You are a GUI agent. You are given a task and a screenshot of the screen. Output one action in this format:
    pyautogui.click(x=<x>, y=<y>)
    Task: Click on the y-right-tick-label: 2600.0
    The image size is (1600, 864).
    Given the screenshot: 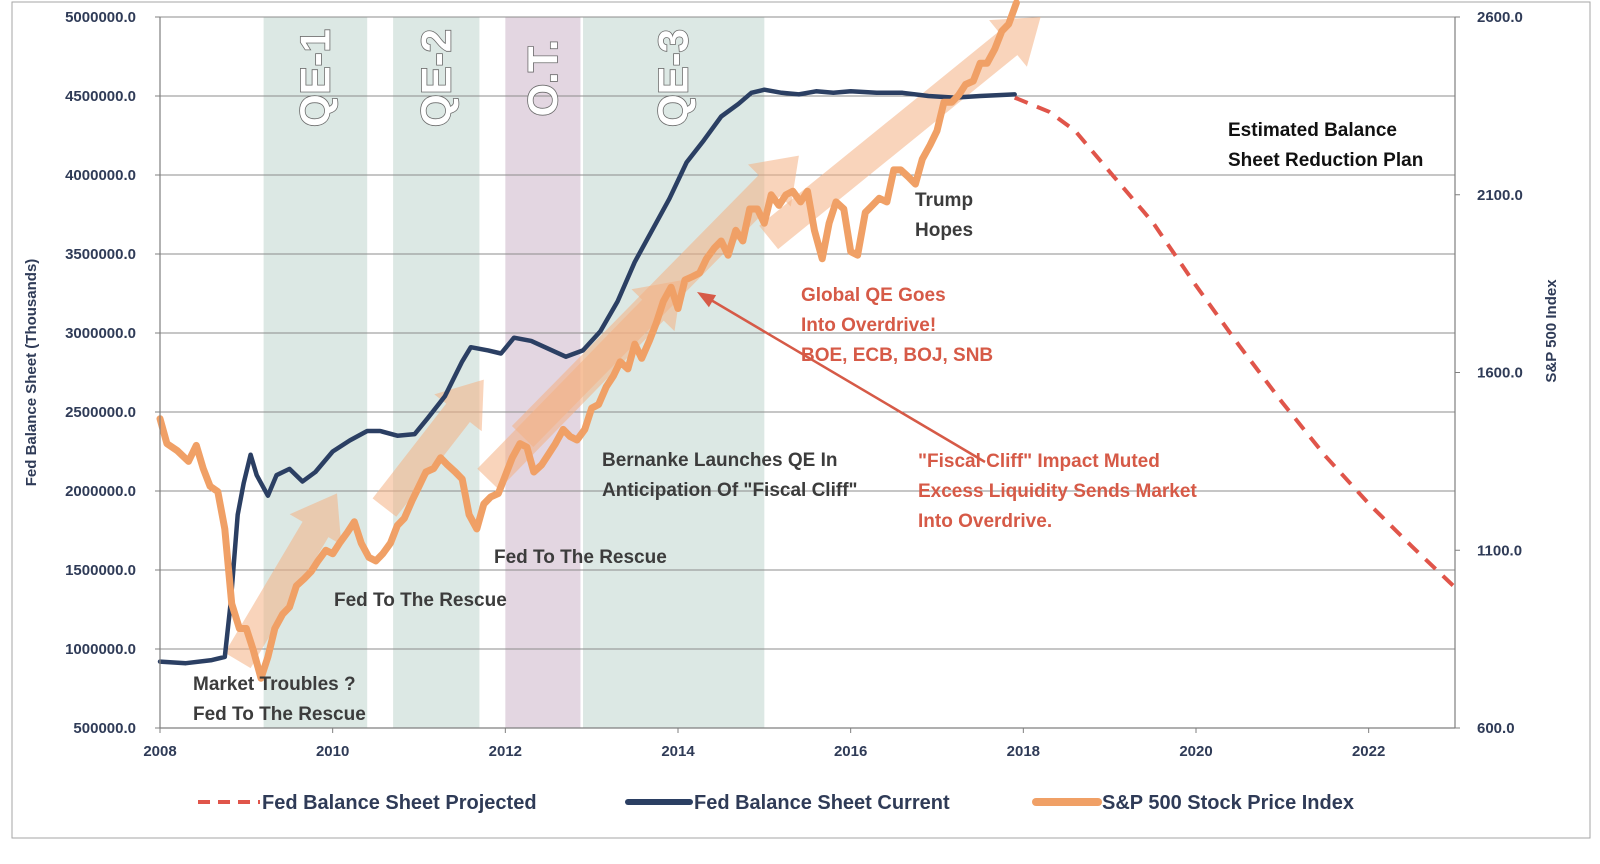 What is the action you would take?
    pyautogui.click(x=1500, y=17)
    